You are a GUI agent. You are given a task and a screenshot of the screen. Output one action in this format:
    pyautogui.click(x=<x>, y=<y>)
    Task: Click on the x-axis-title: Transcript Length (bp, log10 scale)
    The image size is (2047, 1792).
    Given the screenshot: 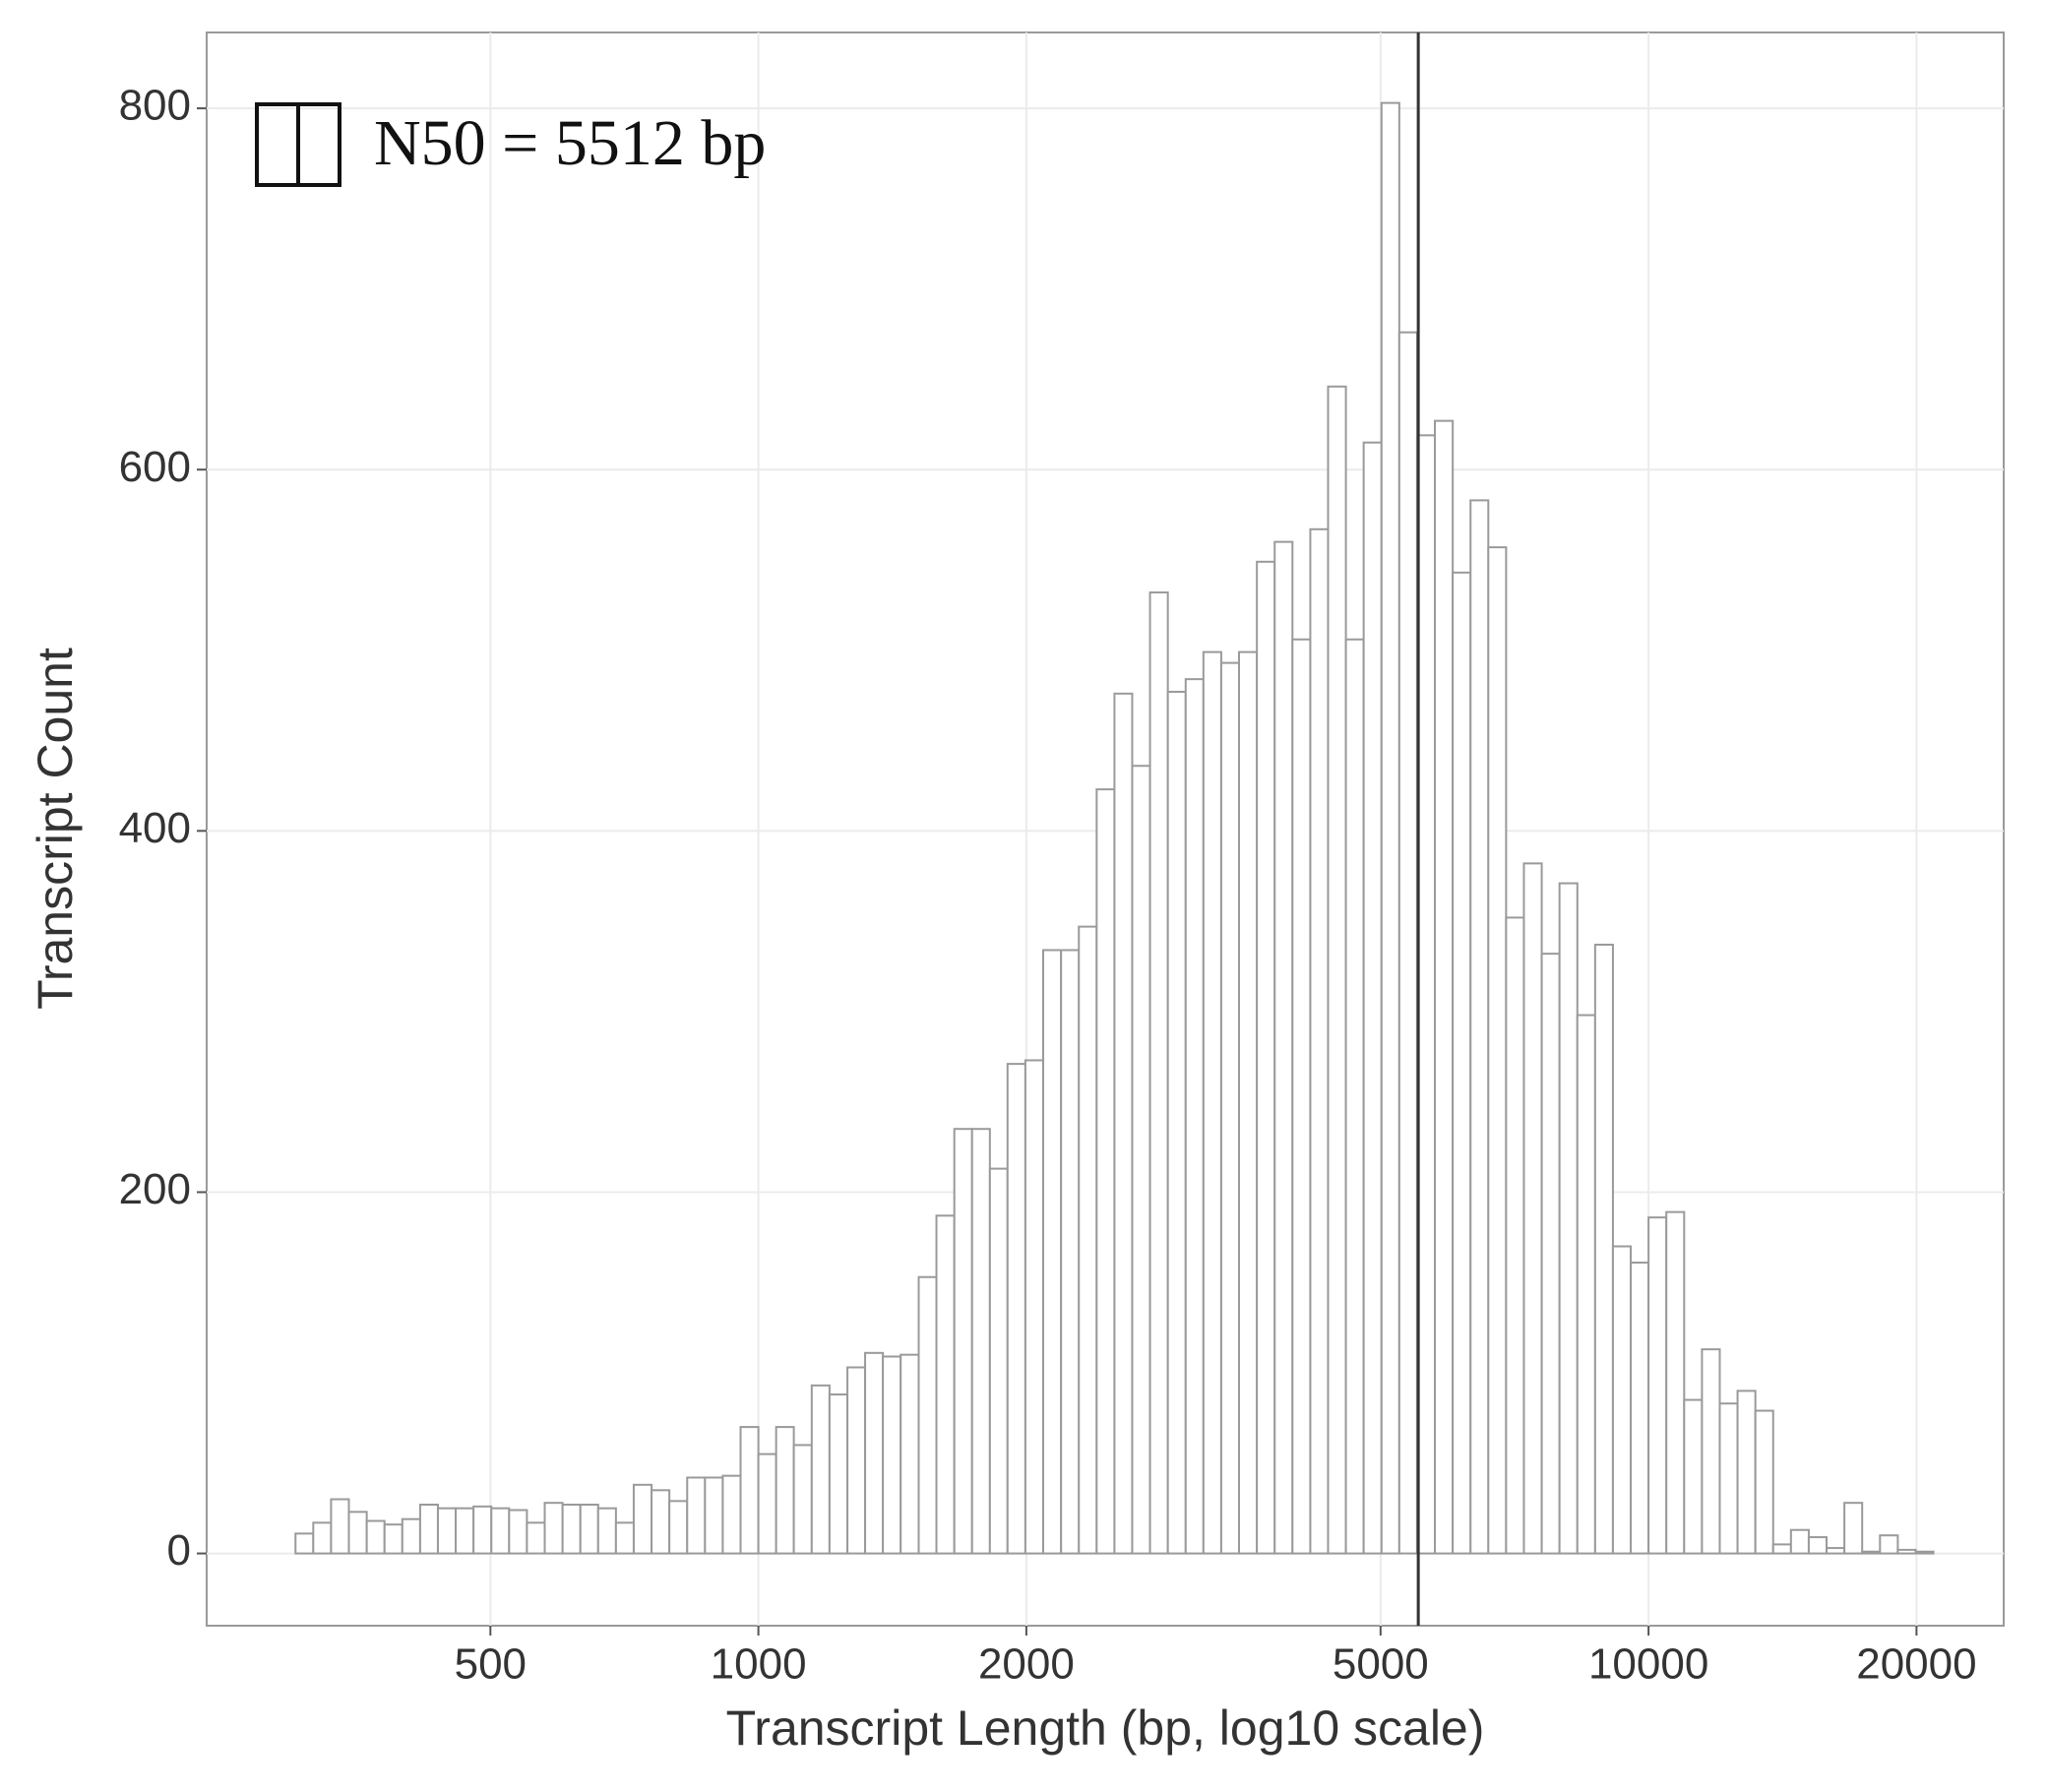 What is the action you would take?
    pyautogui.click(x=1105, y=1728)
    